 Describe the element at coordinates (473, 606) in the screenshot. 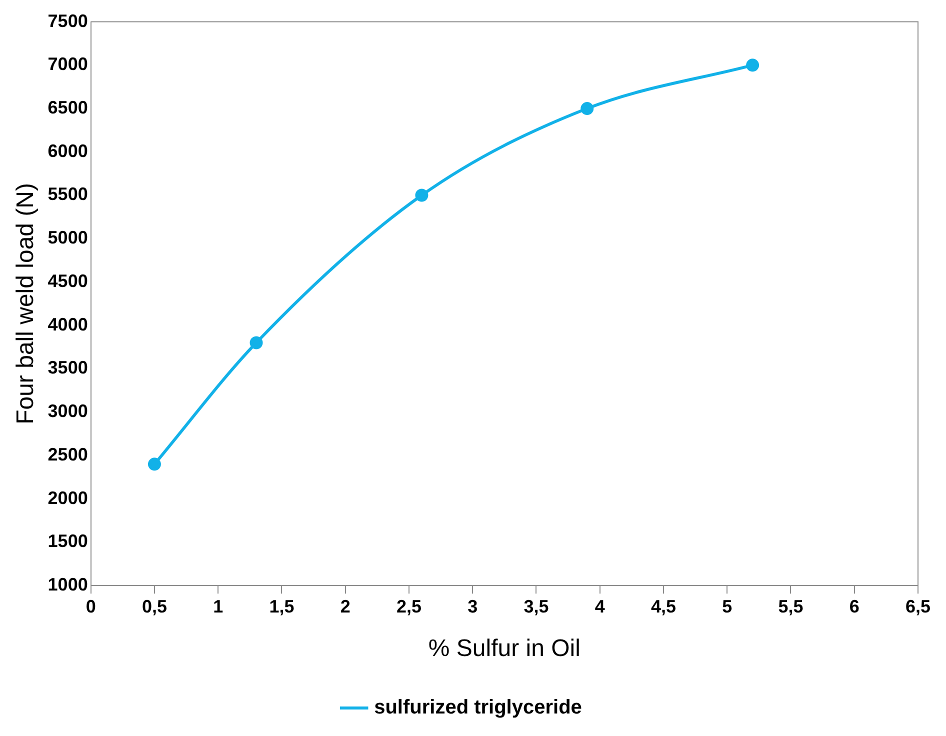

I see `x-tick-label: 3` at that location.